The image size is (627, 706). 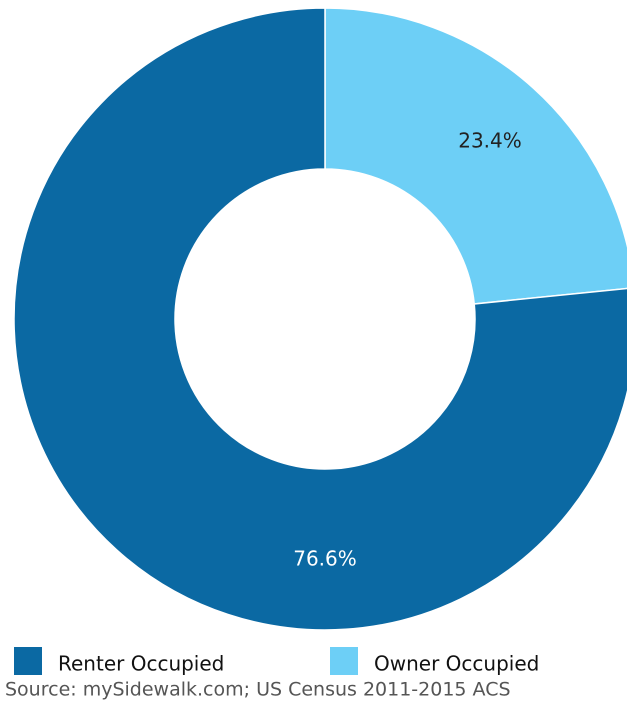 What do you see at coordinates (325, 559) in the screenshot?
I see `data-label: 76.6%` at bounding box center [325, 559].